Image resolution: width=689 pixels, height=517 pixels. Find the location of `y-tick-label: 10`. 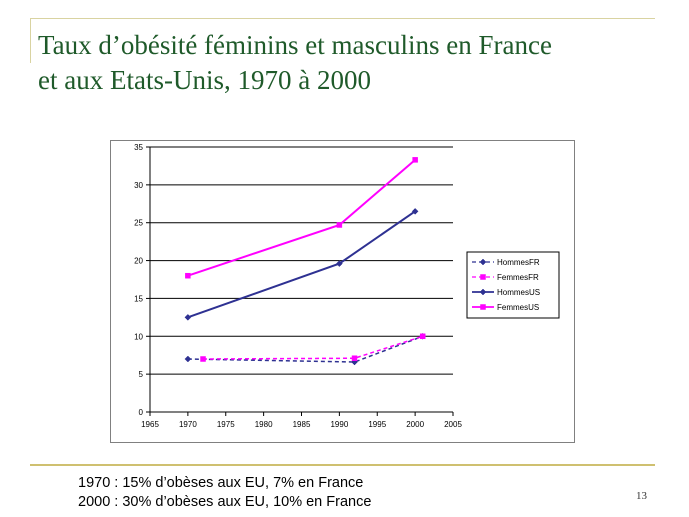

y-tick-label: 10 is located at coordinates (138, 336).